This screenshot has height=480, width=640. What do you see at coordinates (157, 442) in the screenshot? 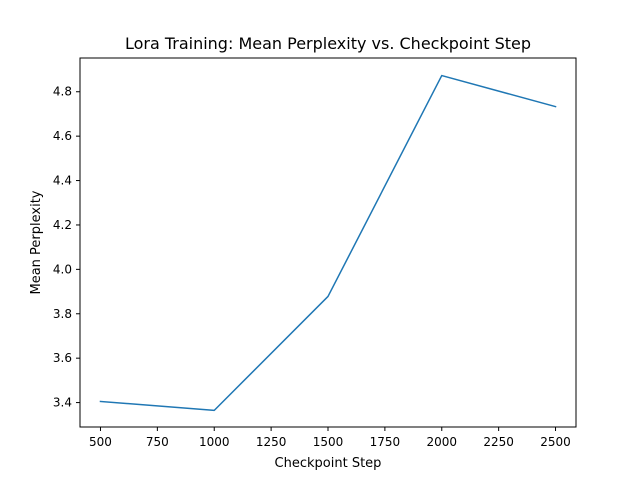
I see `x-tick-label: 750` at bounding box center [157, 442].